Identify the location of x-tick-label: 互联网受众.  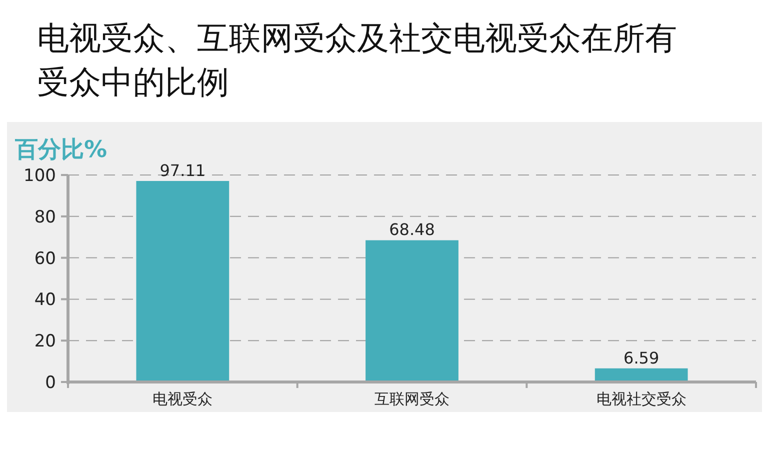
(412, 399).